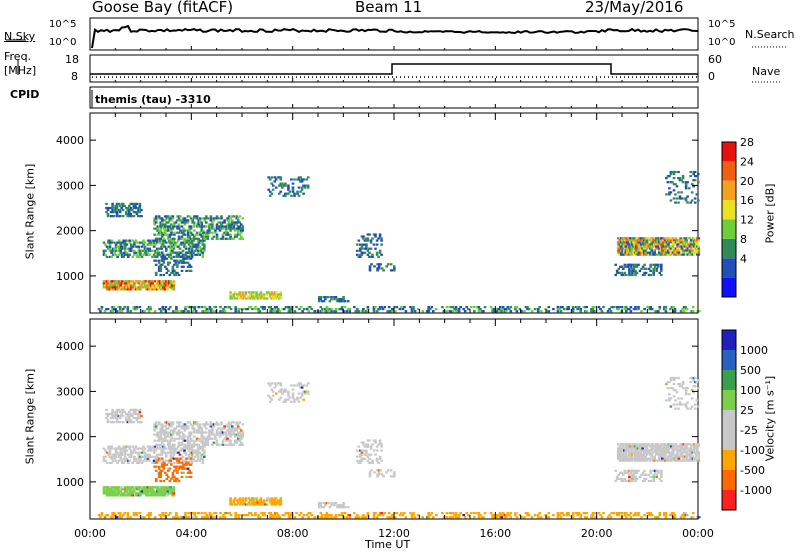  I want to click on x-tick-label: 00:00, so click(698, 533).